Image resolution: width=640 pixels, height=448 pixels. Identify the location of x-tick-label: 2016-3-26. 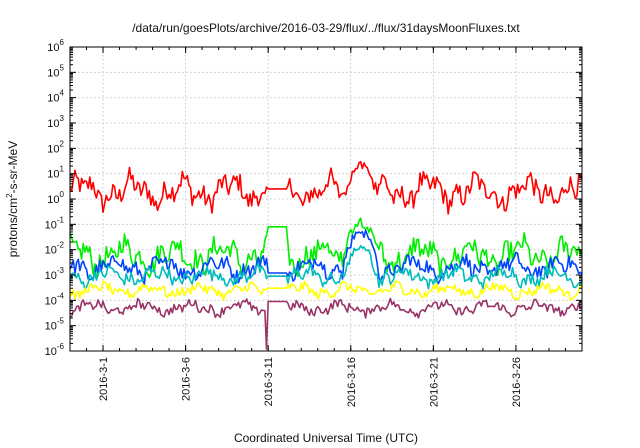
(517, 382).